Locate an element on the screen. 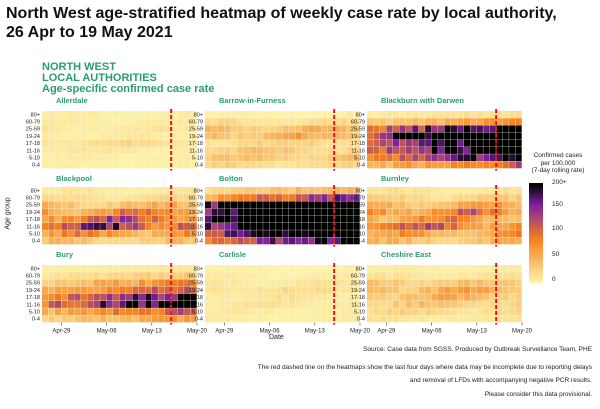  legend-tick-100: 100 is located at coordinates (557, 228).